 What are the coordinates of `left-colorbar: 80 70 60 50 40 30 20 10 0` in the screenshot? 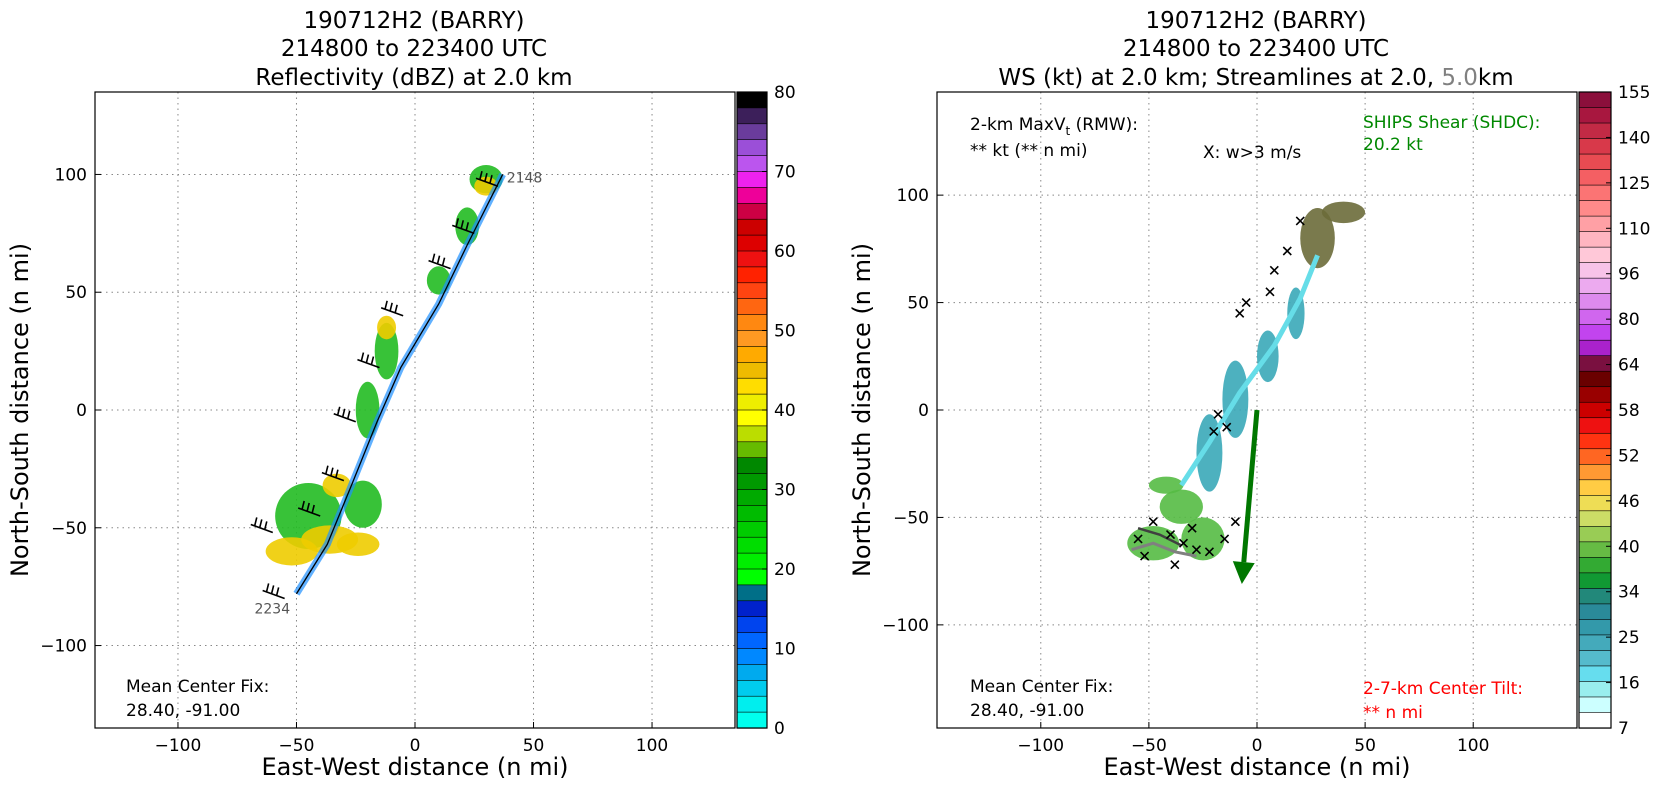 It's located at (766, 411).